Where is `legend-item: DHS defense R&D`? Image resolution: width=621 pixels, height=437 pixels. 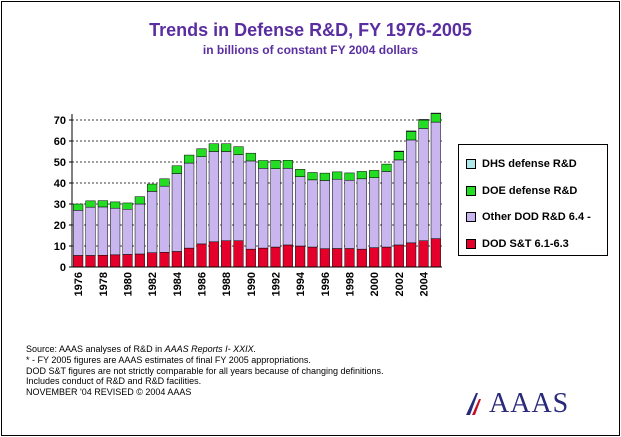
legend-item: DHS defense R&D is located at coordinates (536, 164).